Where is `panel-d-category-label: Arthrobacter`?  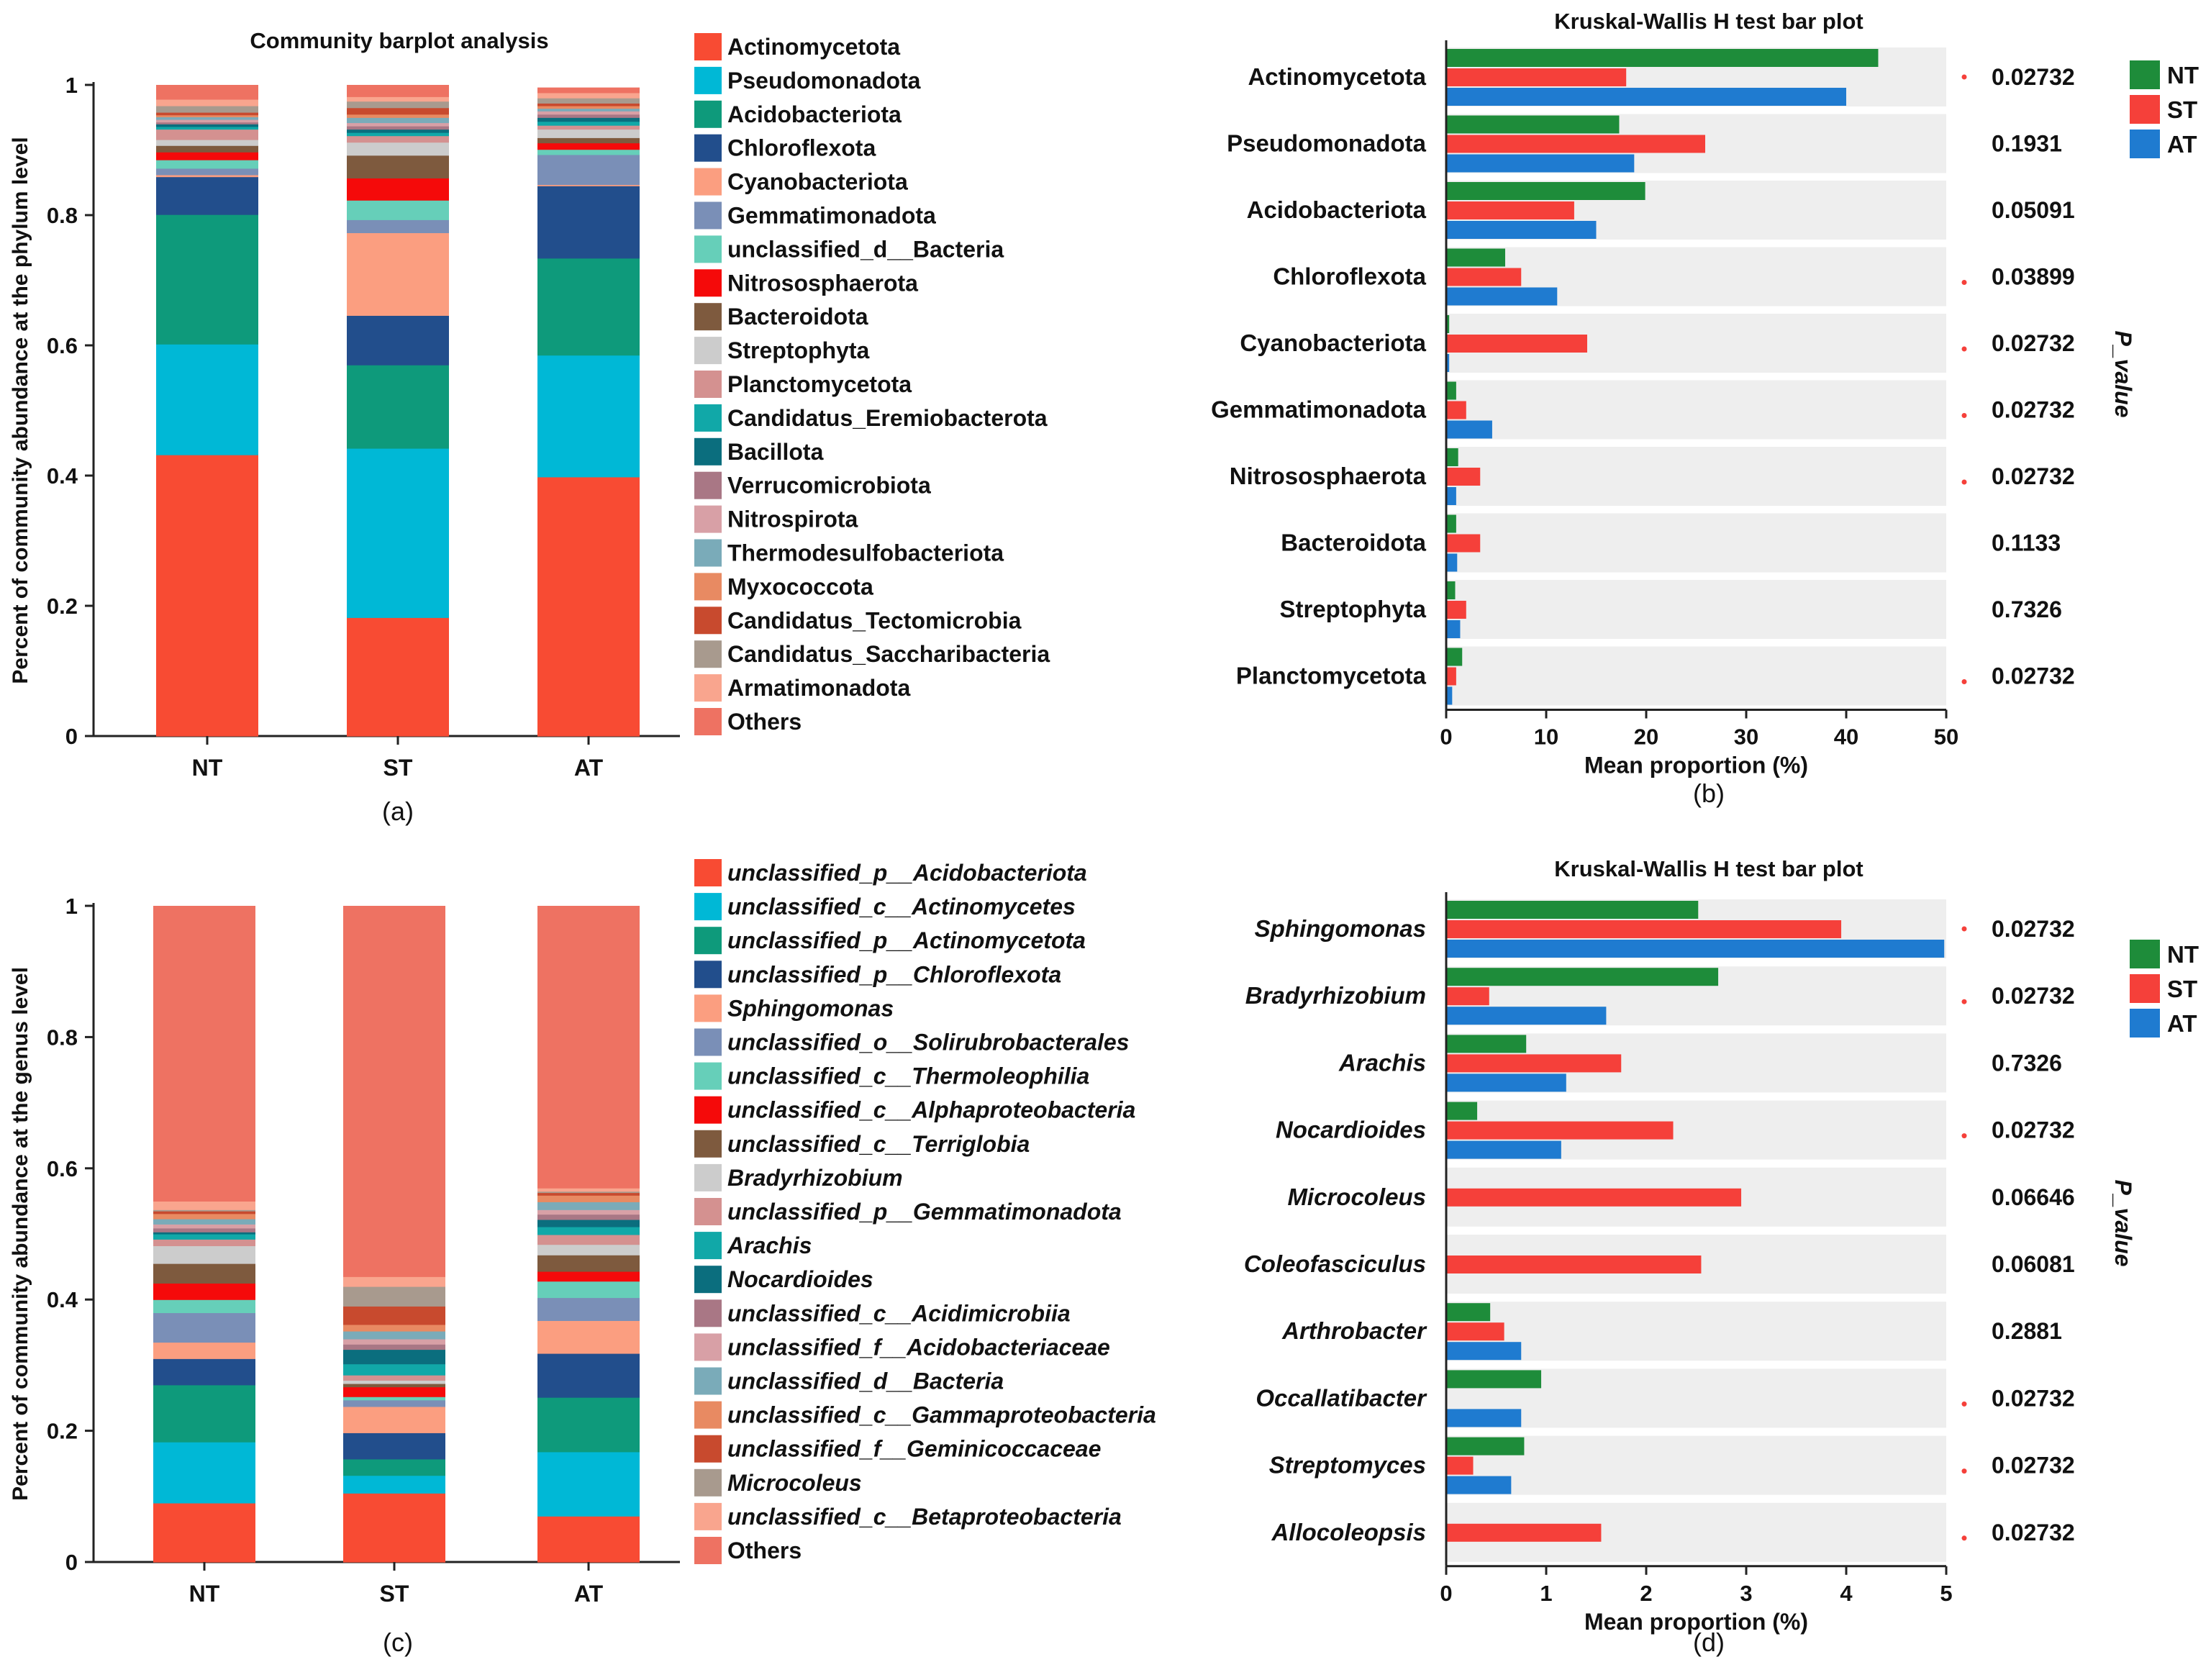
panel-d-category-label: Arthrobacter is located at coordinates (1354, 1330).